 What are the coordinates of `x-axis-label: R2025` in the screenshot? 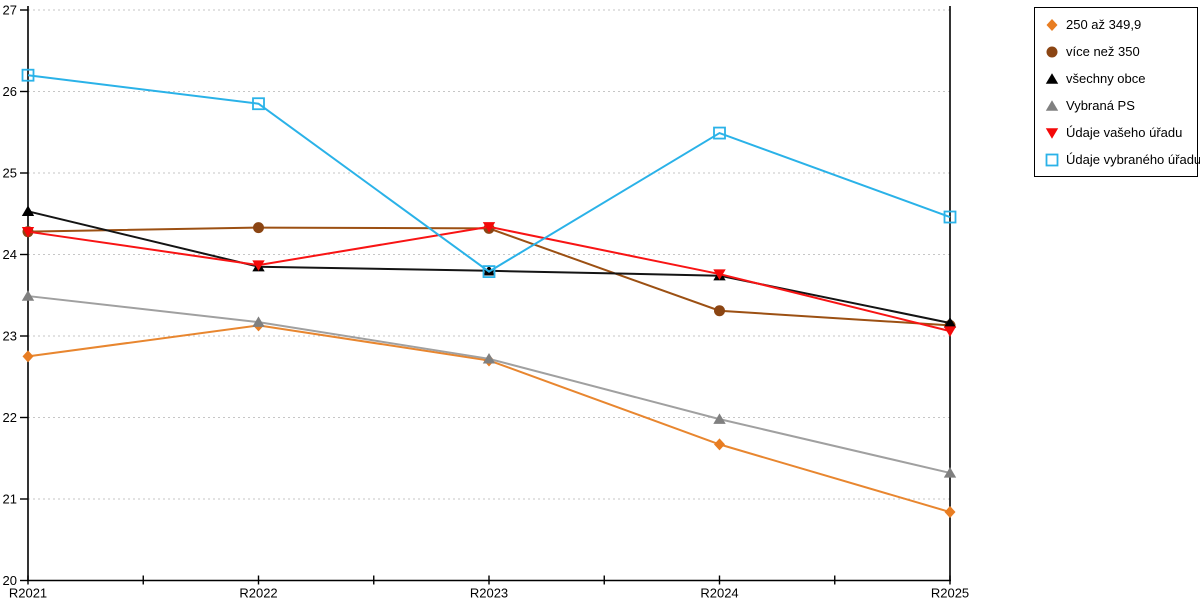 It's located at (950, 593).